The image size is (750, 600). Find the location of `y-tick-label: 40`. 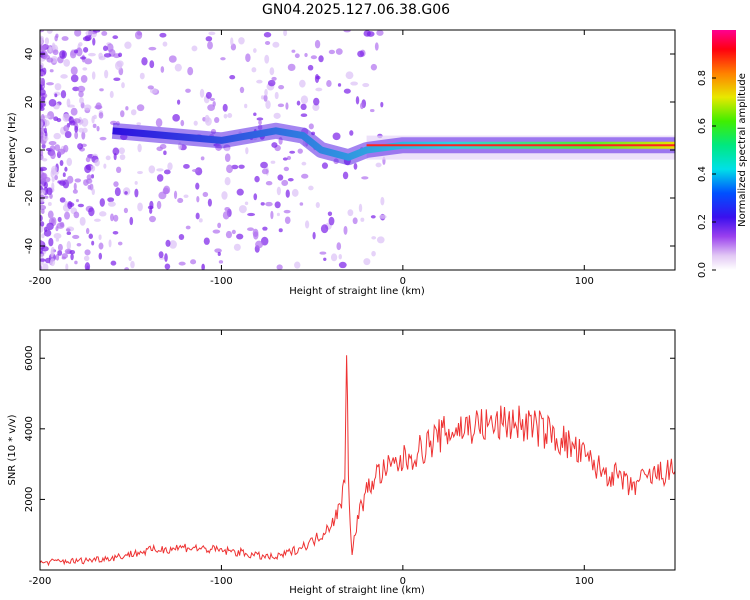

y-tick-label: 40 is located at coordinates (29, 54).